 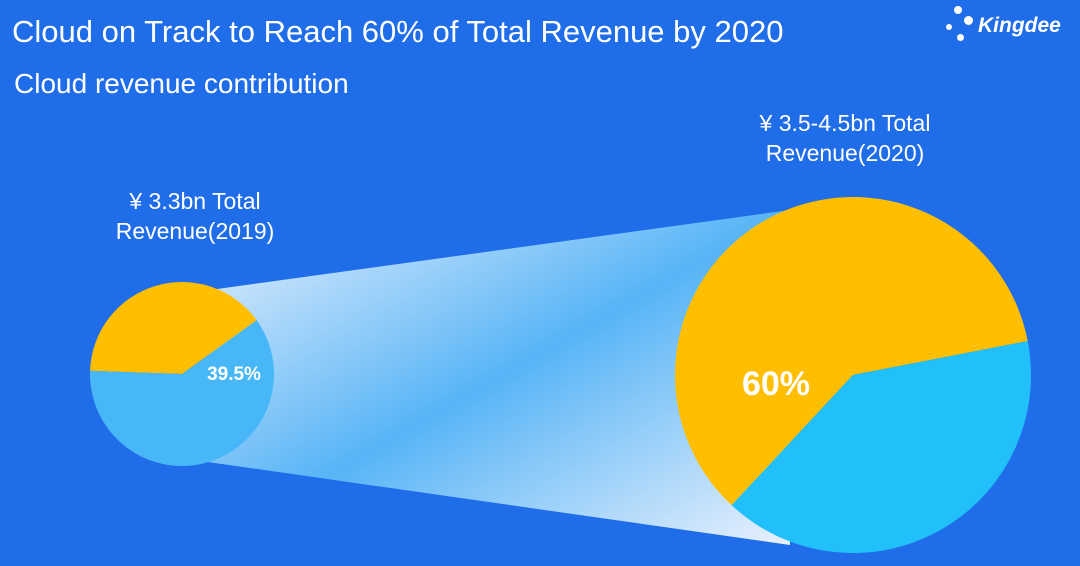 I want to click on pie-2020-slice-label: 60%, so click(x=776, y=384).